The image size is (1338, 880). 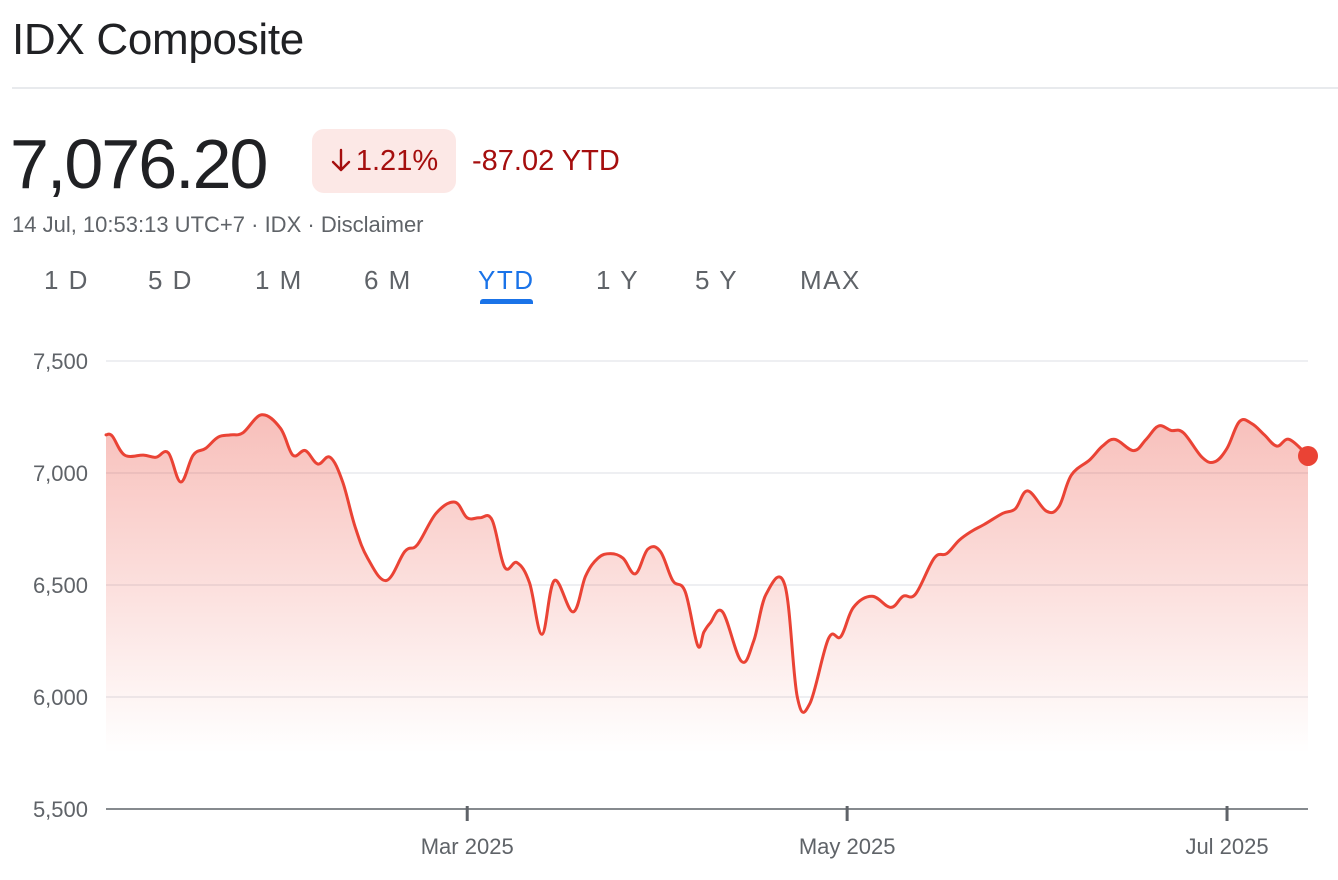 I want to click on y-axis-labels: 7,500 7,000 6,500 6,000 5,500, so click(x=60, y=585).